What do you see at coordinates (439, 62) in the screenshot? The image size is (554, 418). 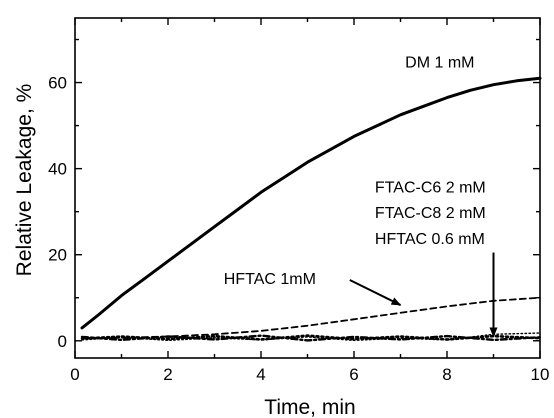 I see `annotation-label: DM 1 mM` at bounding box center [439, 62].